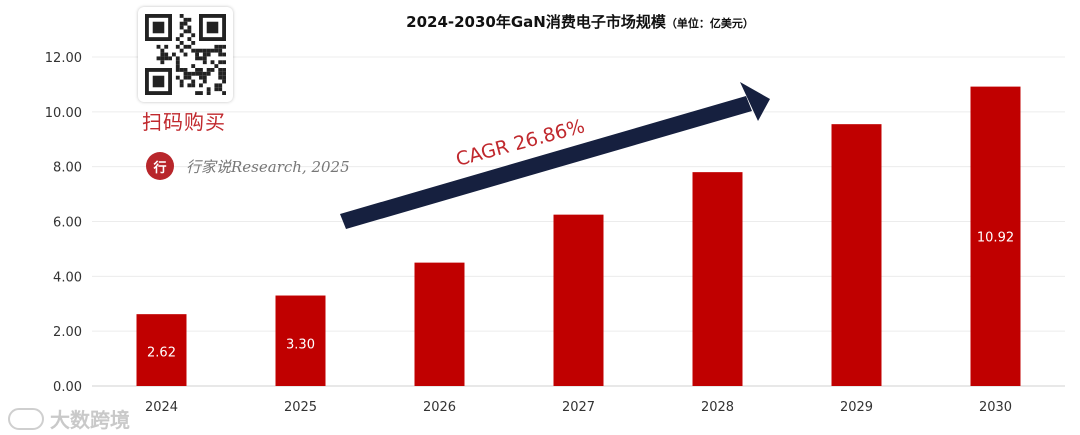  What do you see at coordinates (717, 407) in the screenshot?
I see `x-tick-label: 2028` at bounding box center [717, 407].